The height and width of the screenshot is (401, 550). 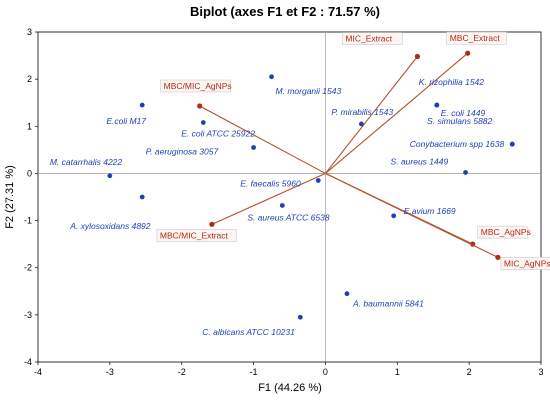 What do you see at coordinates (29, 173) in the screenshot?
I see `y-tick-label: 0` at bounding box center [29, 173].